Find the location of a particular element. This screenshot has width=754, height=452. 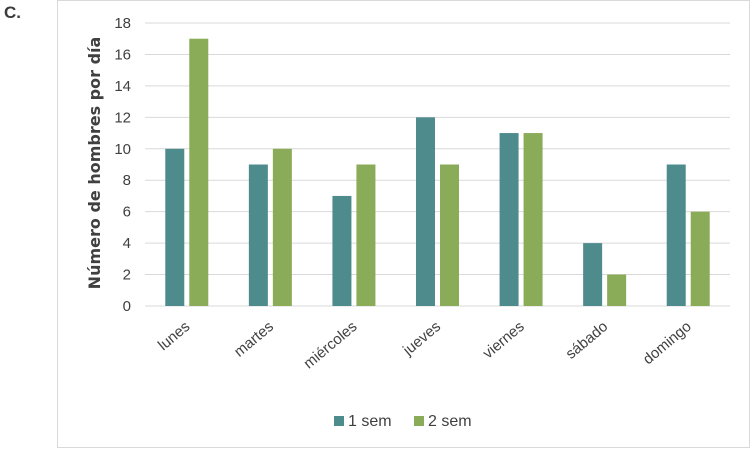

legend-label: 1 sem is located at coordinates (370, 421).